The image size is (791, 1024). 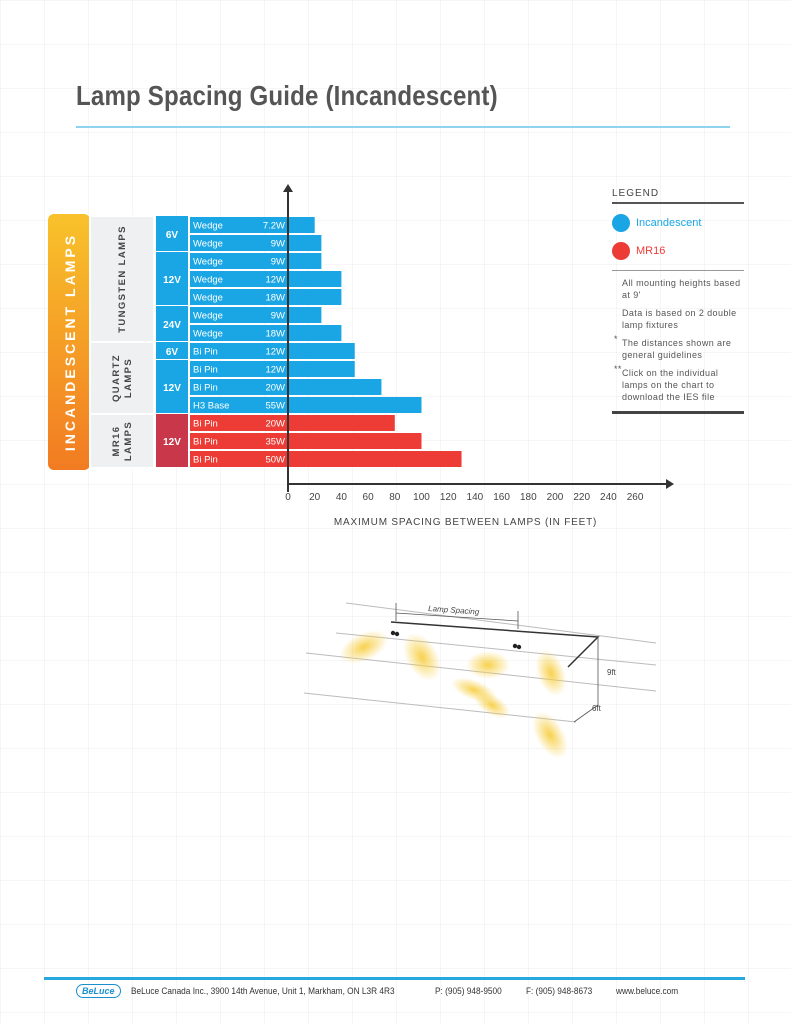 I want to click on page-title: Lamp Spacing Guide (Incandescent), so click(x=287, y=95).